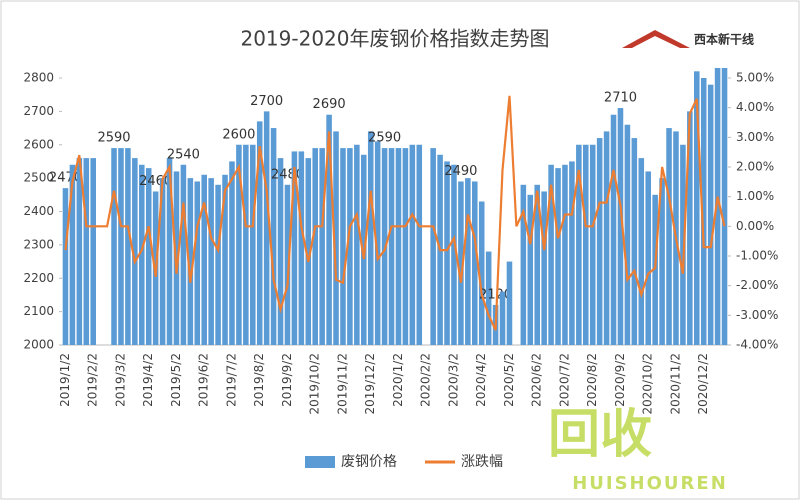 Image resolution: width=800 pixels, height=504 pixels. I want to click on y-tick-label: 2100, so click(38, 311).